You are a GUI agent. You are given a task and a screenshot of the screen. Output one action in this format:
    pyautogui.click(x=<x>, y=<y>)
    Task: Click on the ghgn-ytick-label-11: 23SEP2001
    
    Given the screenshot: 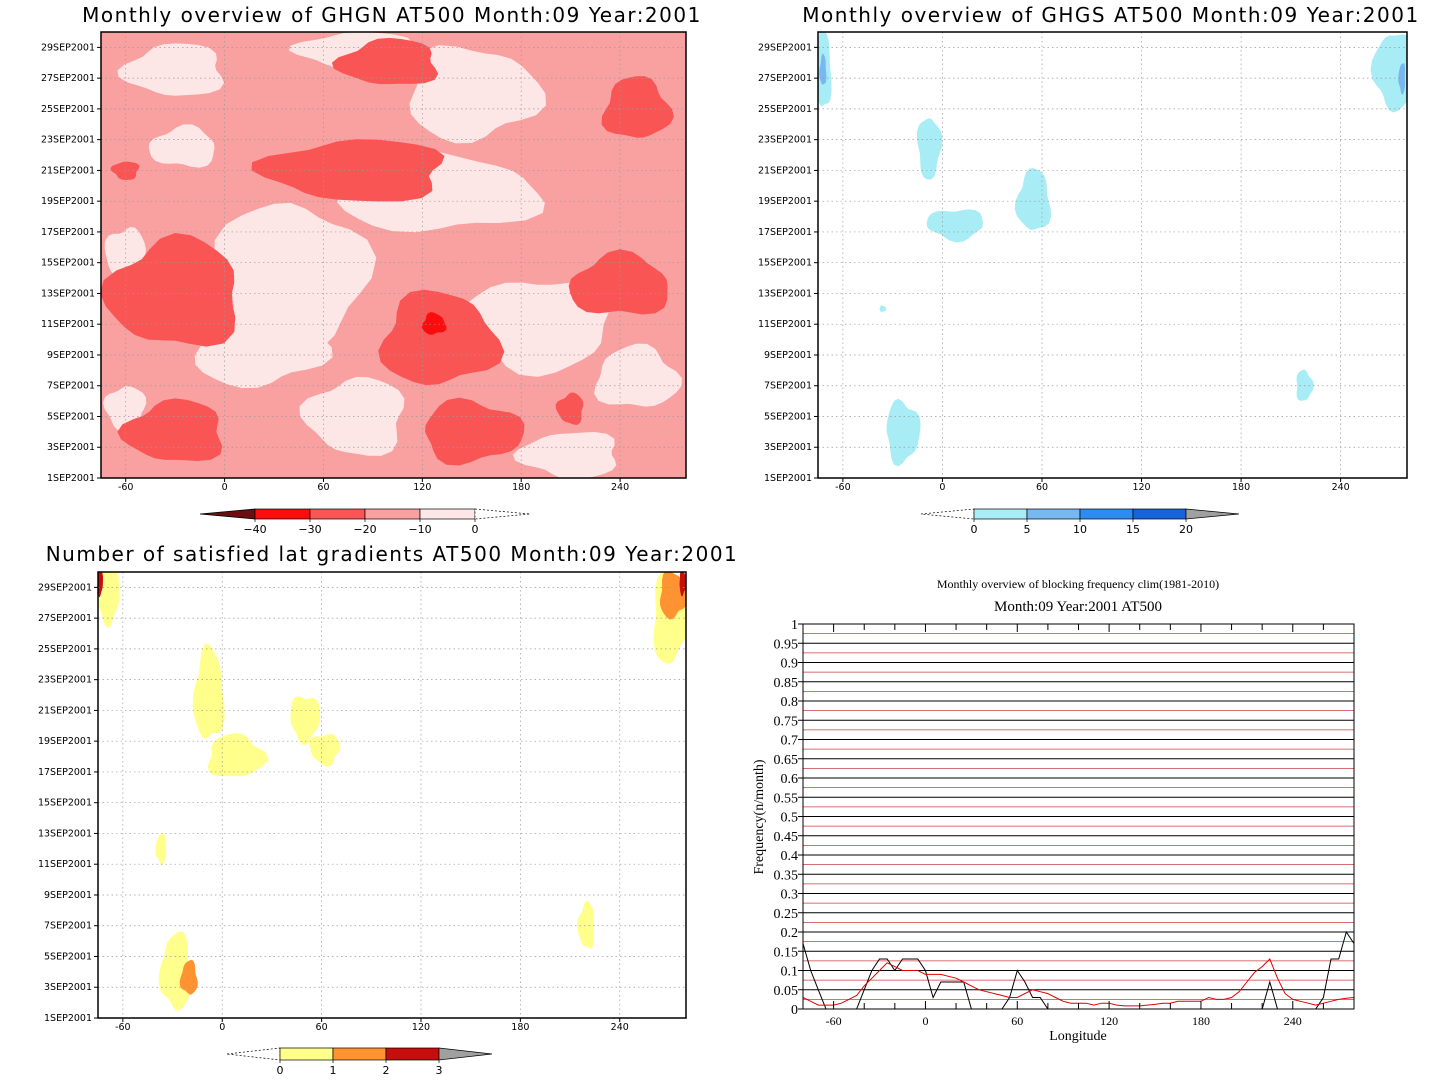 What is the action you would take?
    pyautogui.click(x=68, y=140)
    